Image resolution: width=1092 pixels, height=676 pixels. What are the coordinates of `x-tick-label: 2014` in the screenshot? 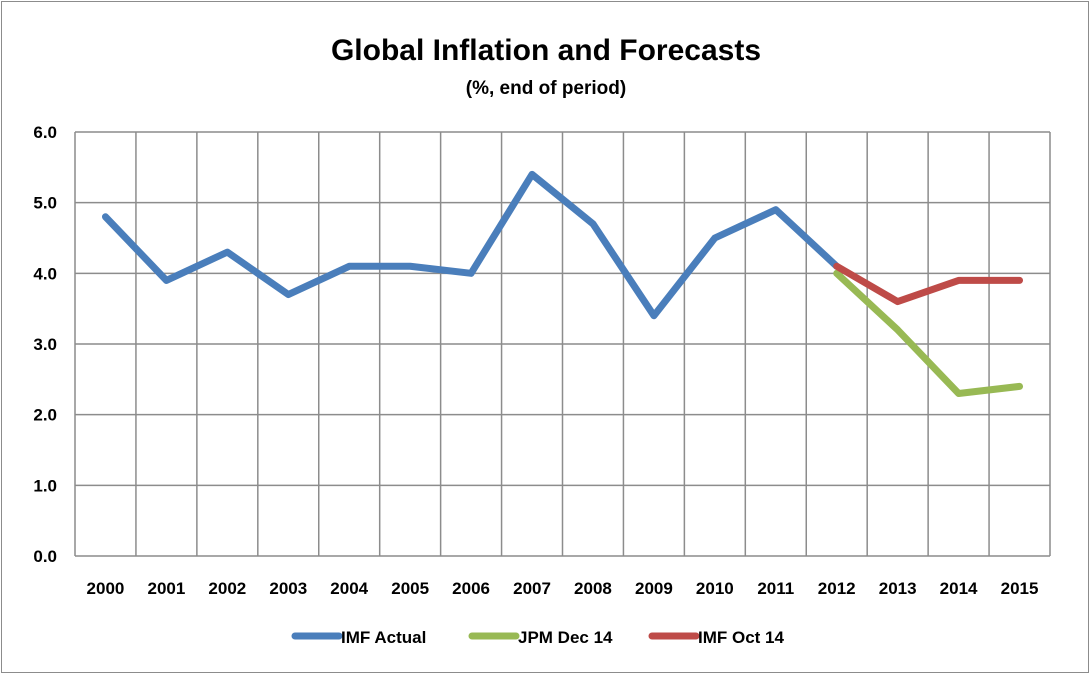 It's located at (959, 588).